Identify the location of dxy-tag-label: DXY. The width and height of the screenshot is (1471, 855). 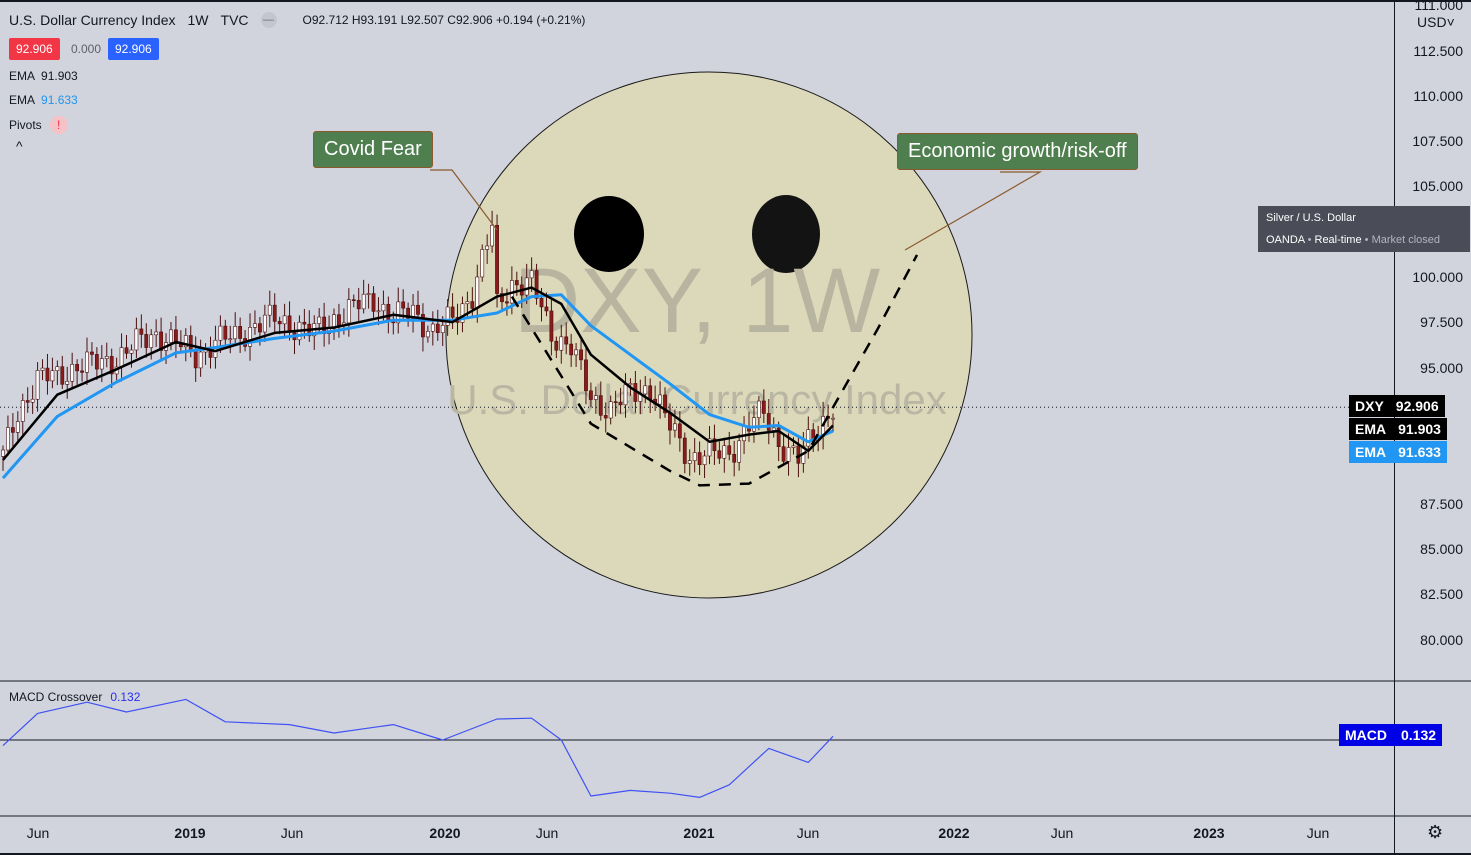
(1369, 406).